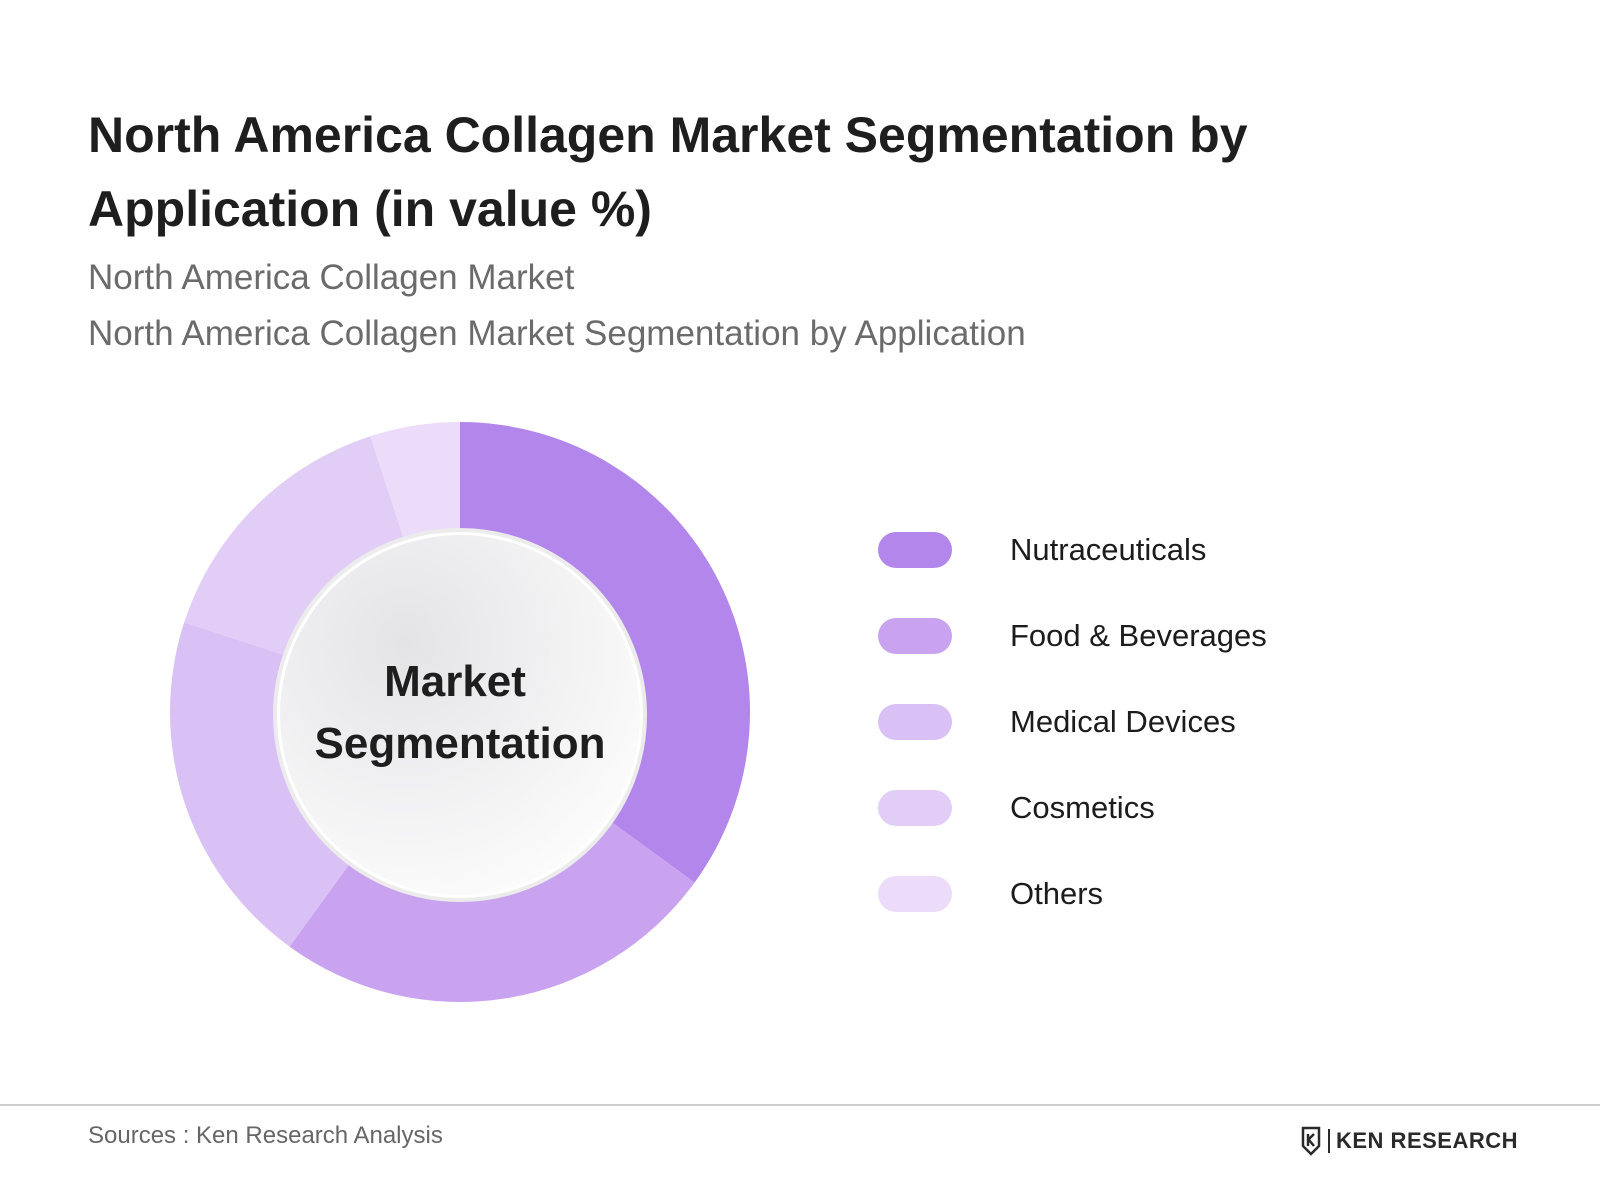 The width and height of the screenshot is (1600, 1200). I want to click on donut-center-fill, so click(460, 715).